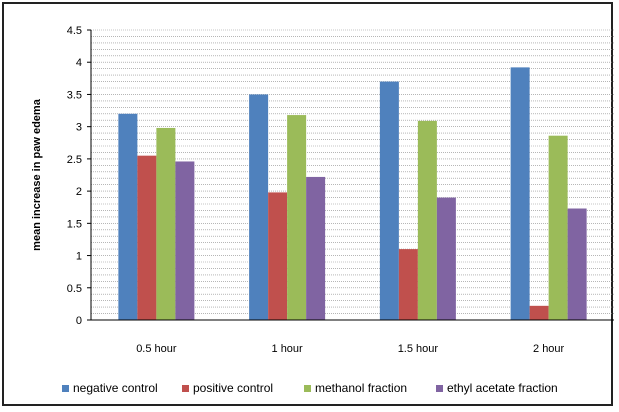 The height and width of the screenshot is (412, 619). What do you see at coordinates (79, 257) in the screenshot?
I see `y-tick-label: 1` at bounding box center [79, 257].